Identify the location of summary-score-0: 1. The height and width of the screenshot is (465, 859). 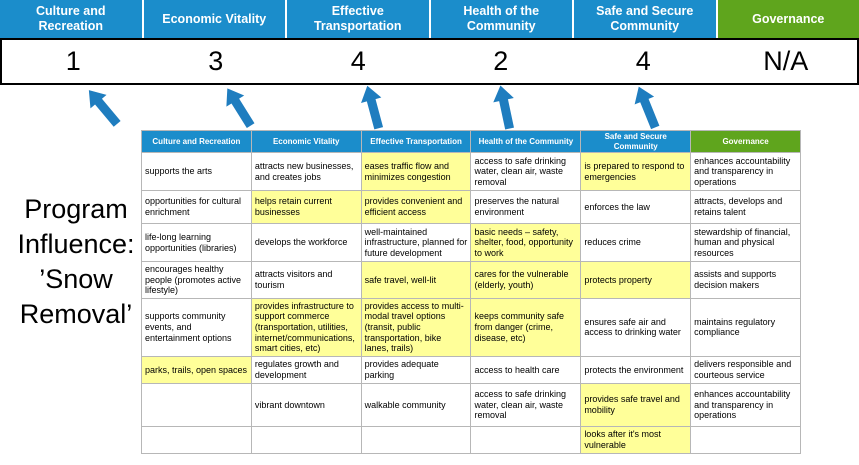
(73, 61).